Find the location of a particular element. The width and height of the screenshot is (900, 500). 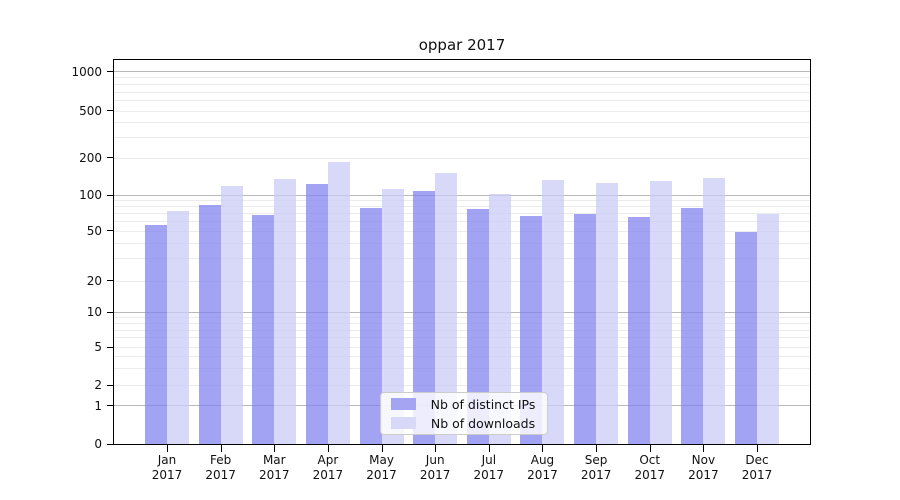

x-tick-label: Mar 2017 is located at coordinates (274, 467).